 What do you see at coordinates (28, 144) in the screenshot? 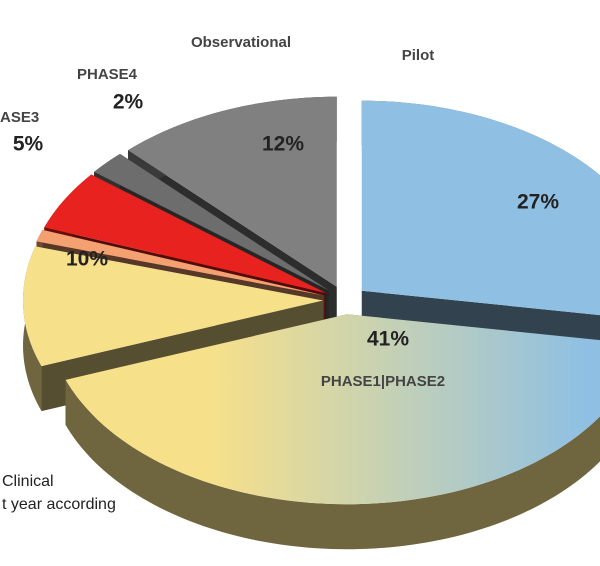
I see `data-label: 5%` at bounding box center [28, 144].